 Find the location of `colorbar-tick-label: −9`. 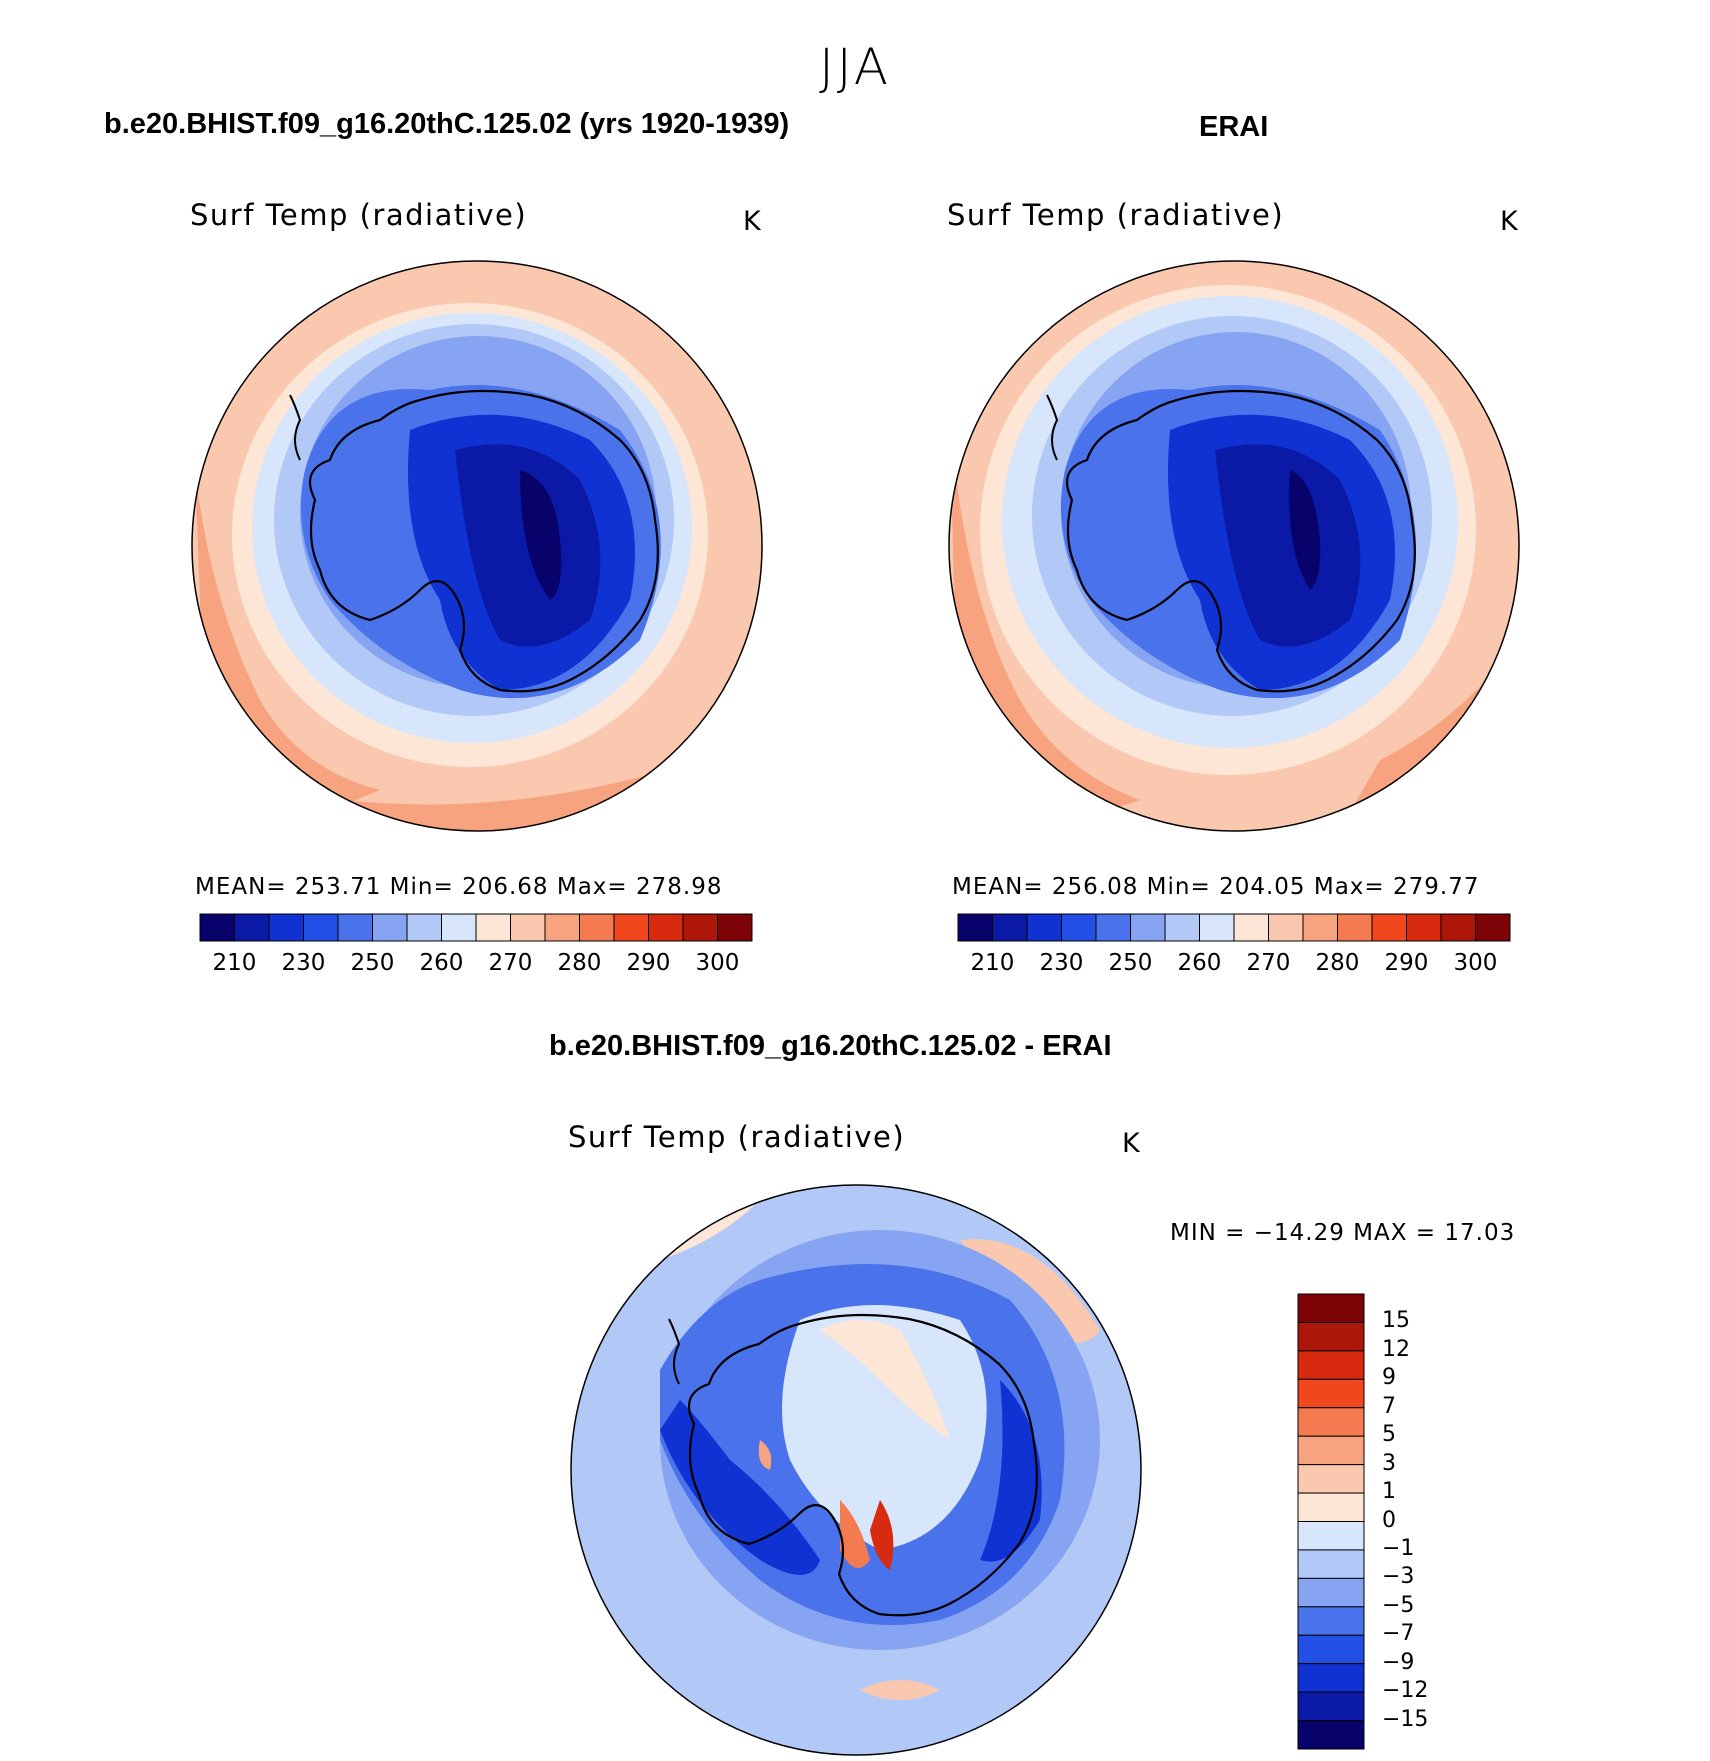

colorbar-tick-label: −9 is located at coordinates (1398, 1662).